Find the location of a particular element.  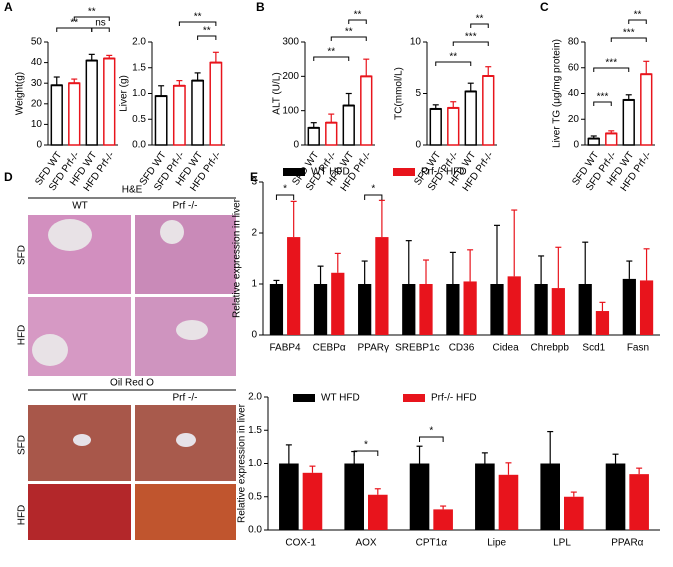

x-tick-label: PPARα is located at coordinates (627, 543).